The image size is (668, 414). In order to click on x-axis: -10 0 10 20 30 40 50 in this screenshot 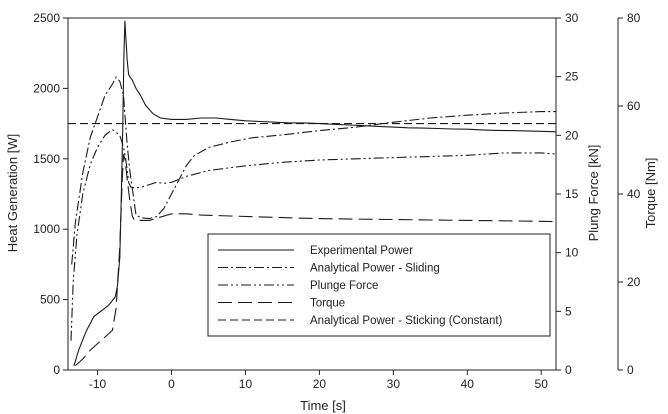, I will do `click(318, 380)`.